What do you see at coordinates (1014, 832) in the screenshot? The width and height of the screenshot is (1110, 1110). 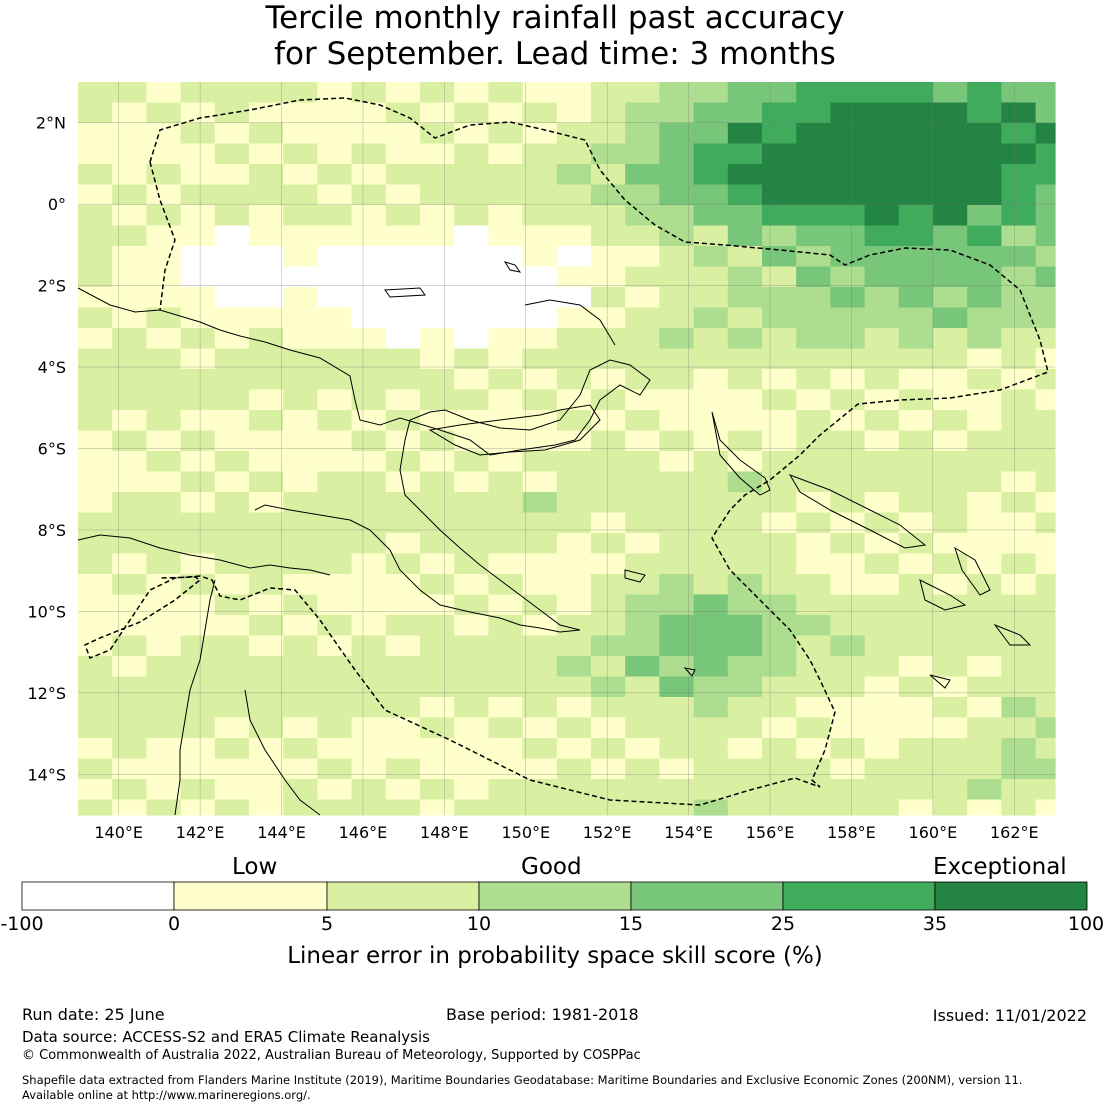 I see `lon-tick-label: 162°E` at bounding box center [1014, 832].